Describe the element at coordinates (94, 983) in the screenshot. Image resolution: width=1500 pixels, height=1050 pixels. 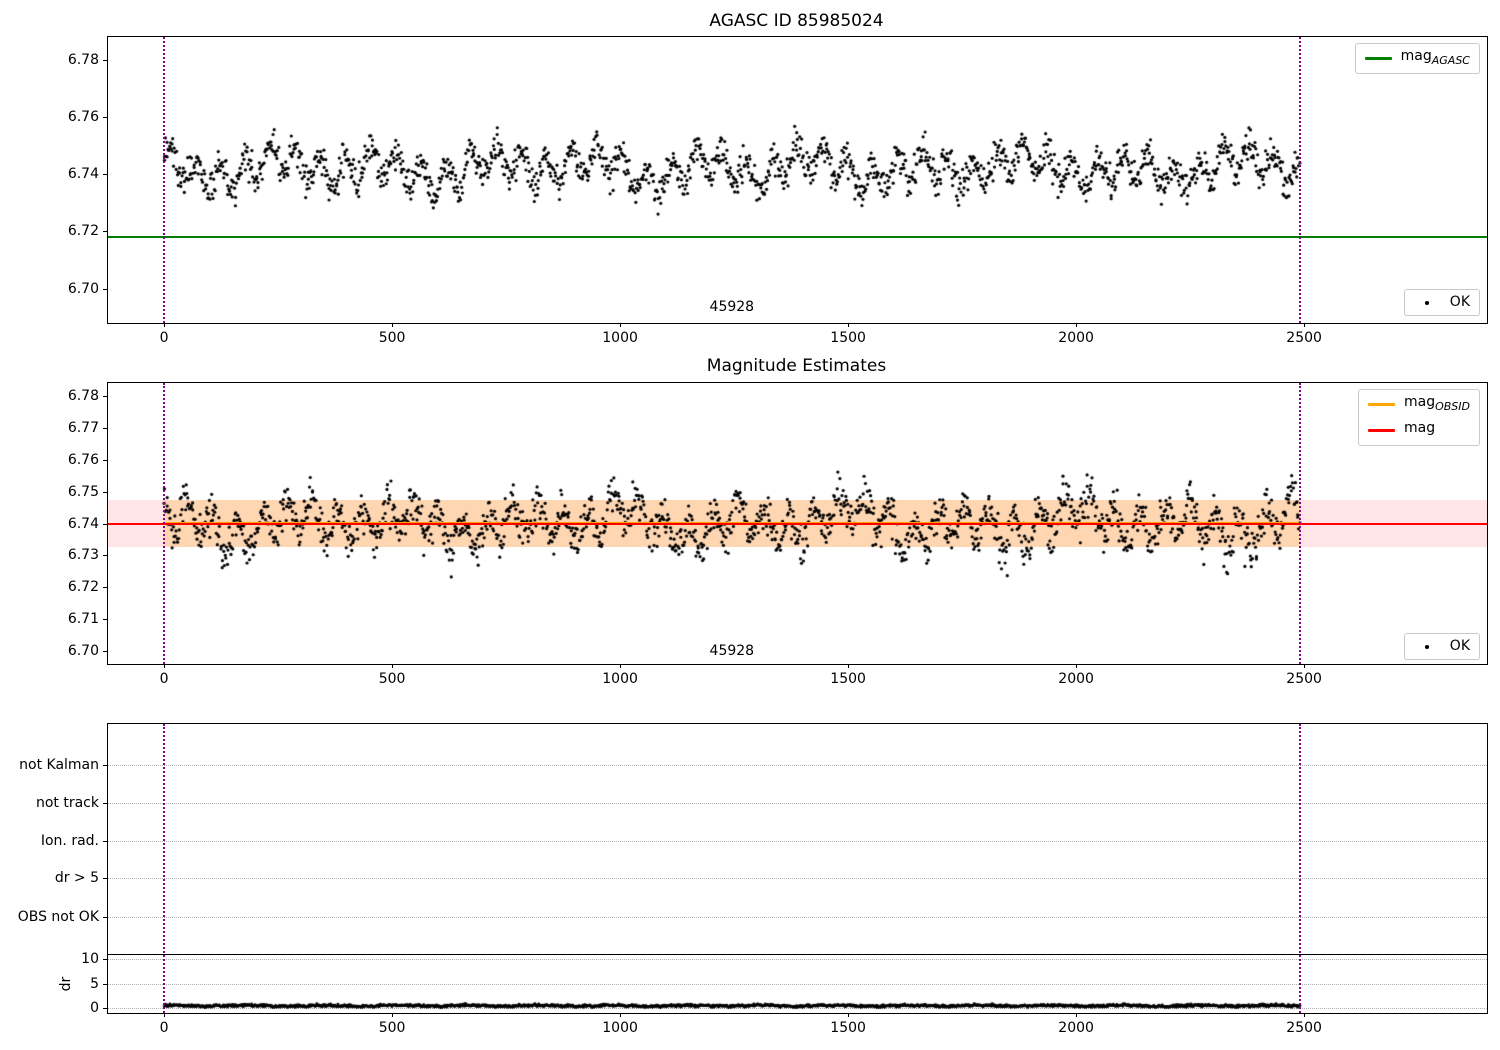
I see `dr-tick-label: 5` at that location.